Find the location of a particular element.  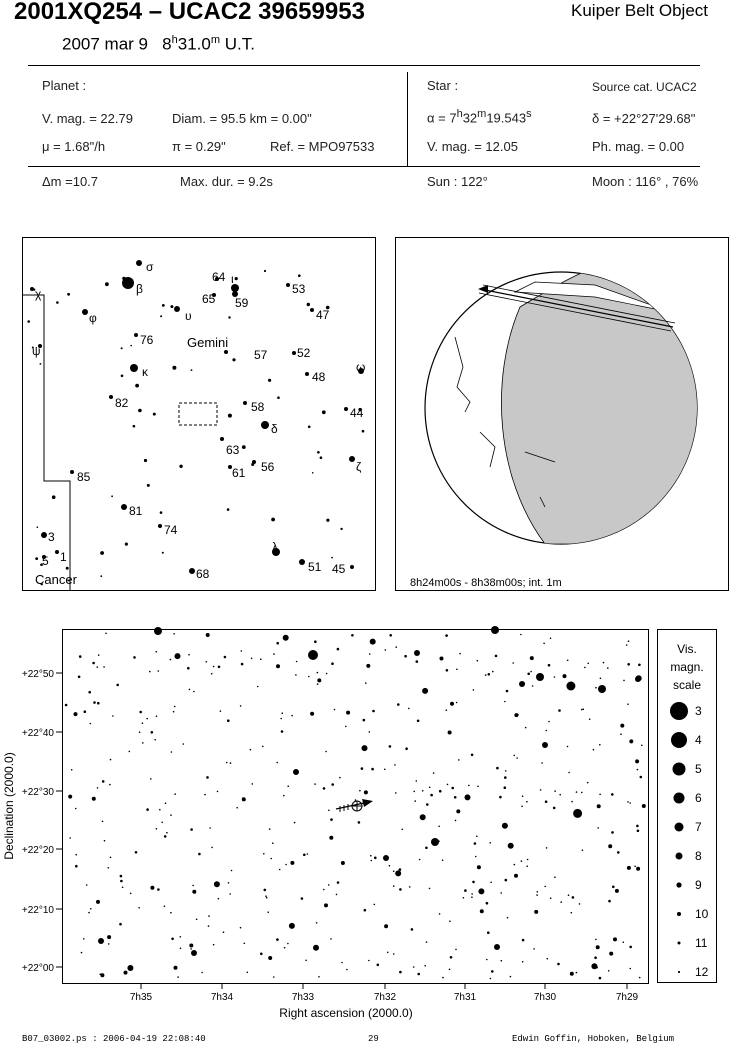

time-minutes: 31.0 is located at coordinates (194, 44).